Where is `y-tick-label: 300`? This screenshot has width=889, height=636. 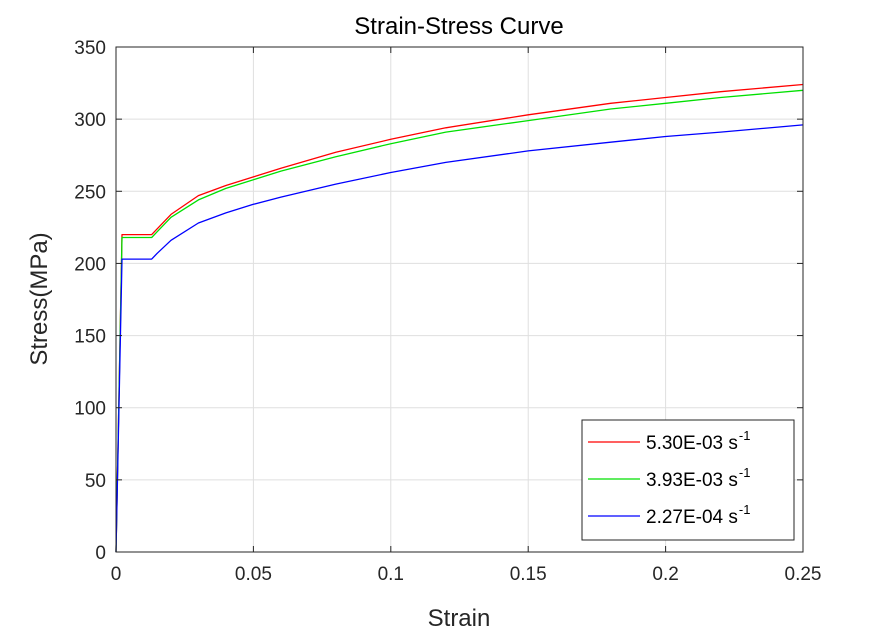
y-tick-label: 300 is located at coordinates (90, 120).